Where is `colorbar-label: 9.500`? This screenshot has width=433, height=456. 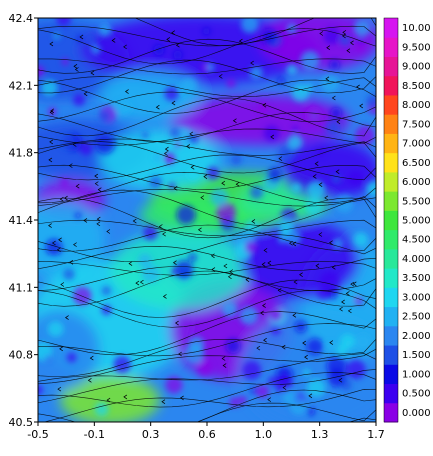 colorbar-label: 9.500 is located at coordinates (416, 47).